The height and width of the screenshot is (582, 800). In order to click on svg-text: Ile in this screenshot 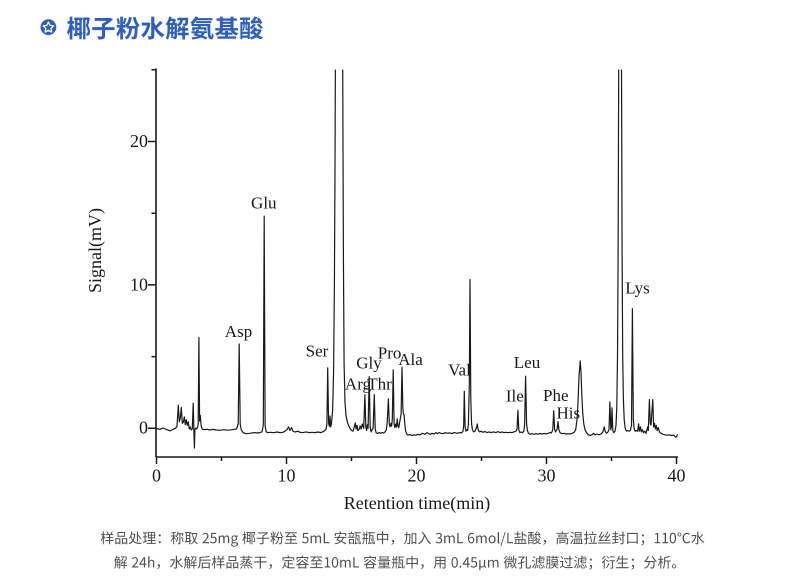, I will do `click(515, 396)`.